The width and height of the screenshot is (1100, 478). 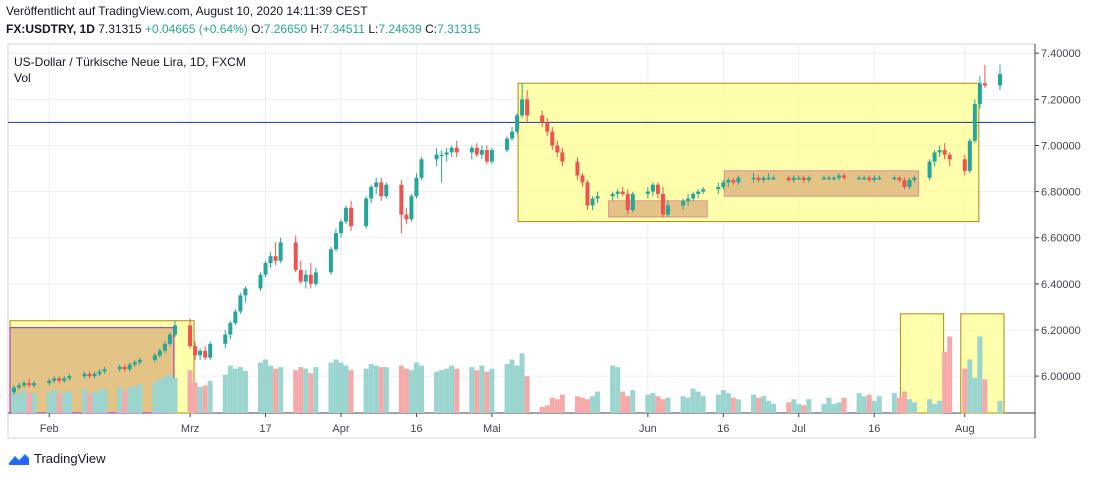 I want to click on close-value: 7.31315, so click(x=459, y=29).